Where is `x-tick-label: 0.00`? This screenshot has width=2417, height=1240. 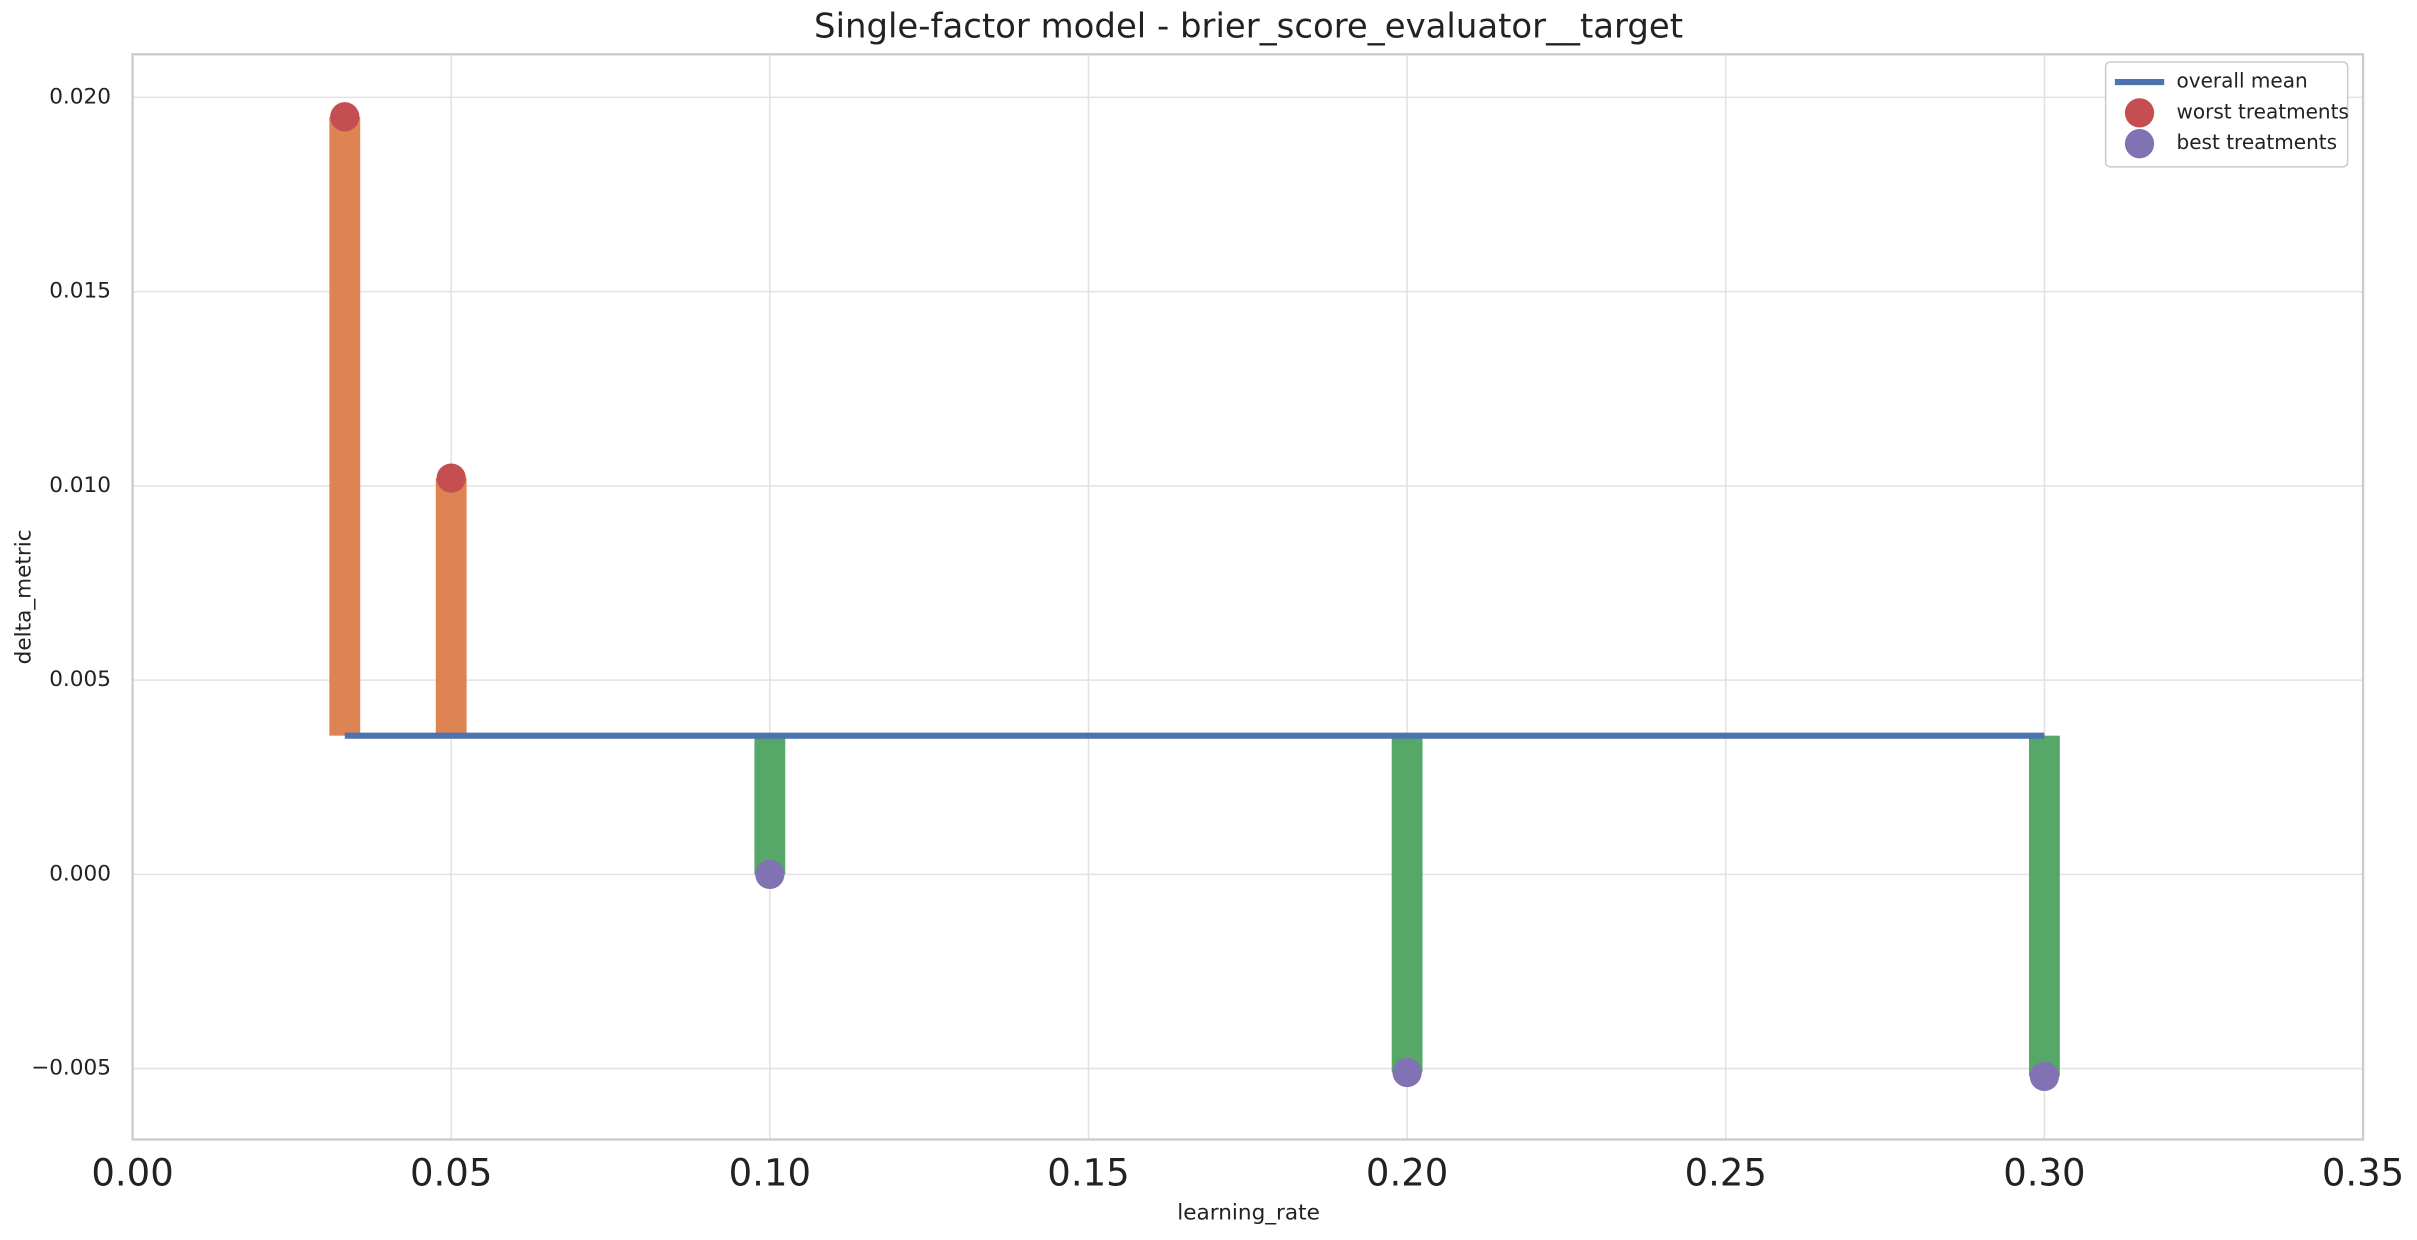 x-tick-label: 0.00 is located at coordinates (132, 1172).